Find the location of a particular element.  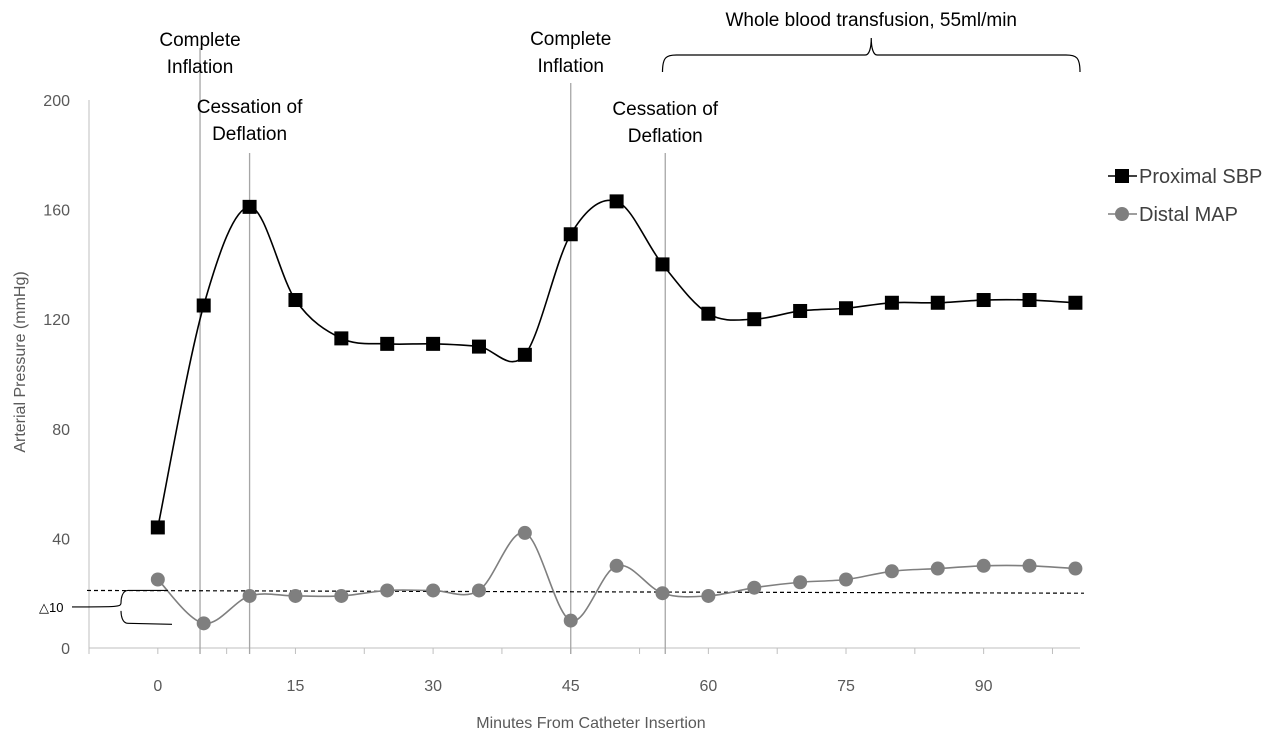

x-tick-label: 75 is located at coordinates (846, 686).